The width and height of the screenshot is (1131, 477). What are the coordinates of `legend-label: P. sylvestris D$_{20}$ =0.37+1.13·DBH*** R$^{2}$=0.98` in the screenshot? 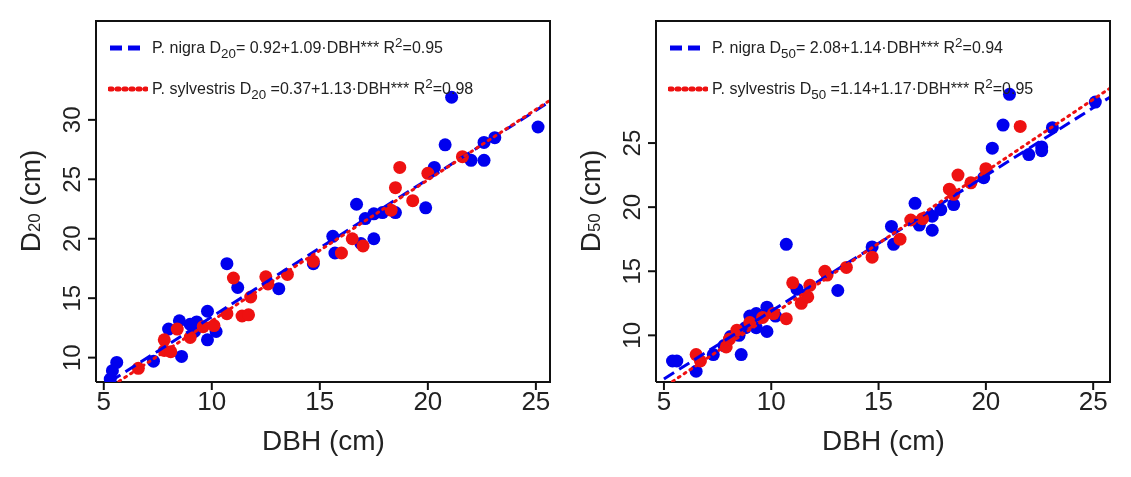 It's located at (313, 89).